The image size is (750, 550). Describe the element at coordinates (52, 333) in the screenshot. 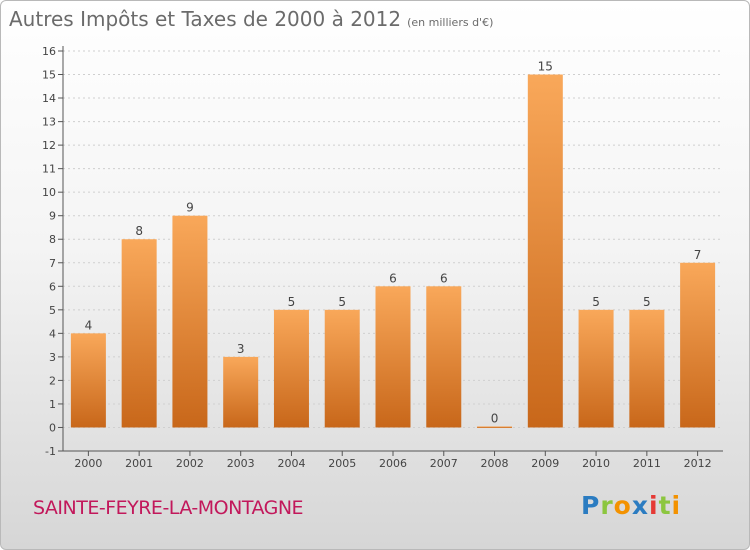

I see `y-tick-label: 4` at that location.